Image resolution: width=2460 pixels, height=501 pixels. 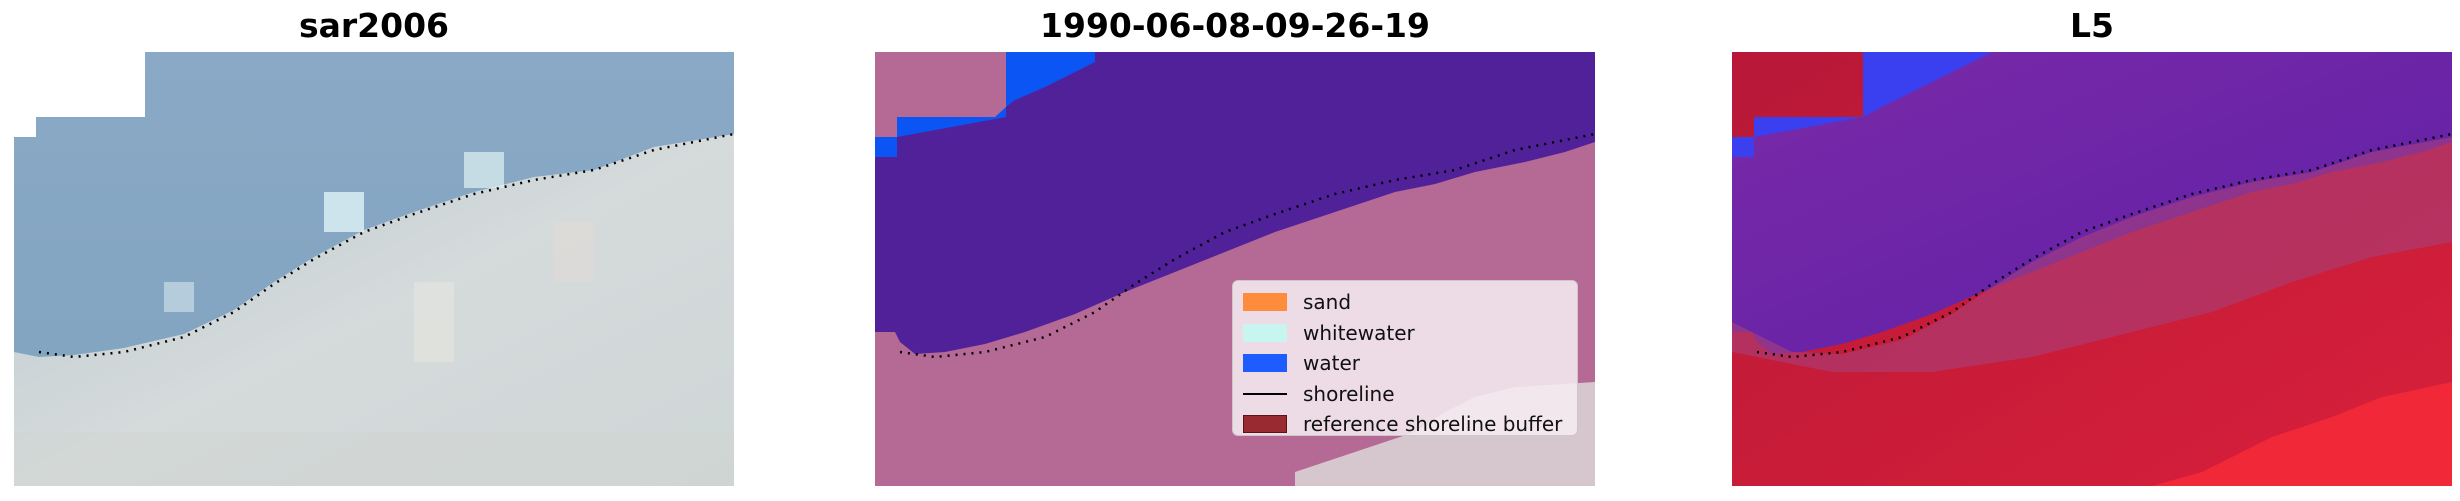 I want to click on legend-label: sand, so click(x=1327, y=302).